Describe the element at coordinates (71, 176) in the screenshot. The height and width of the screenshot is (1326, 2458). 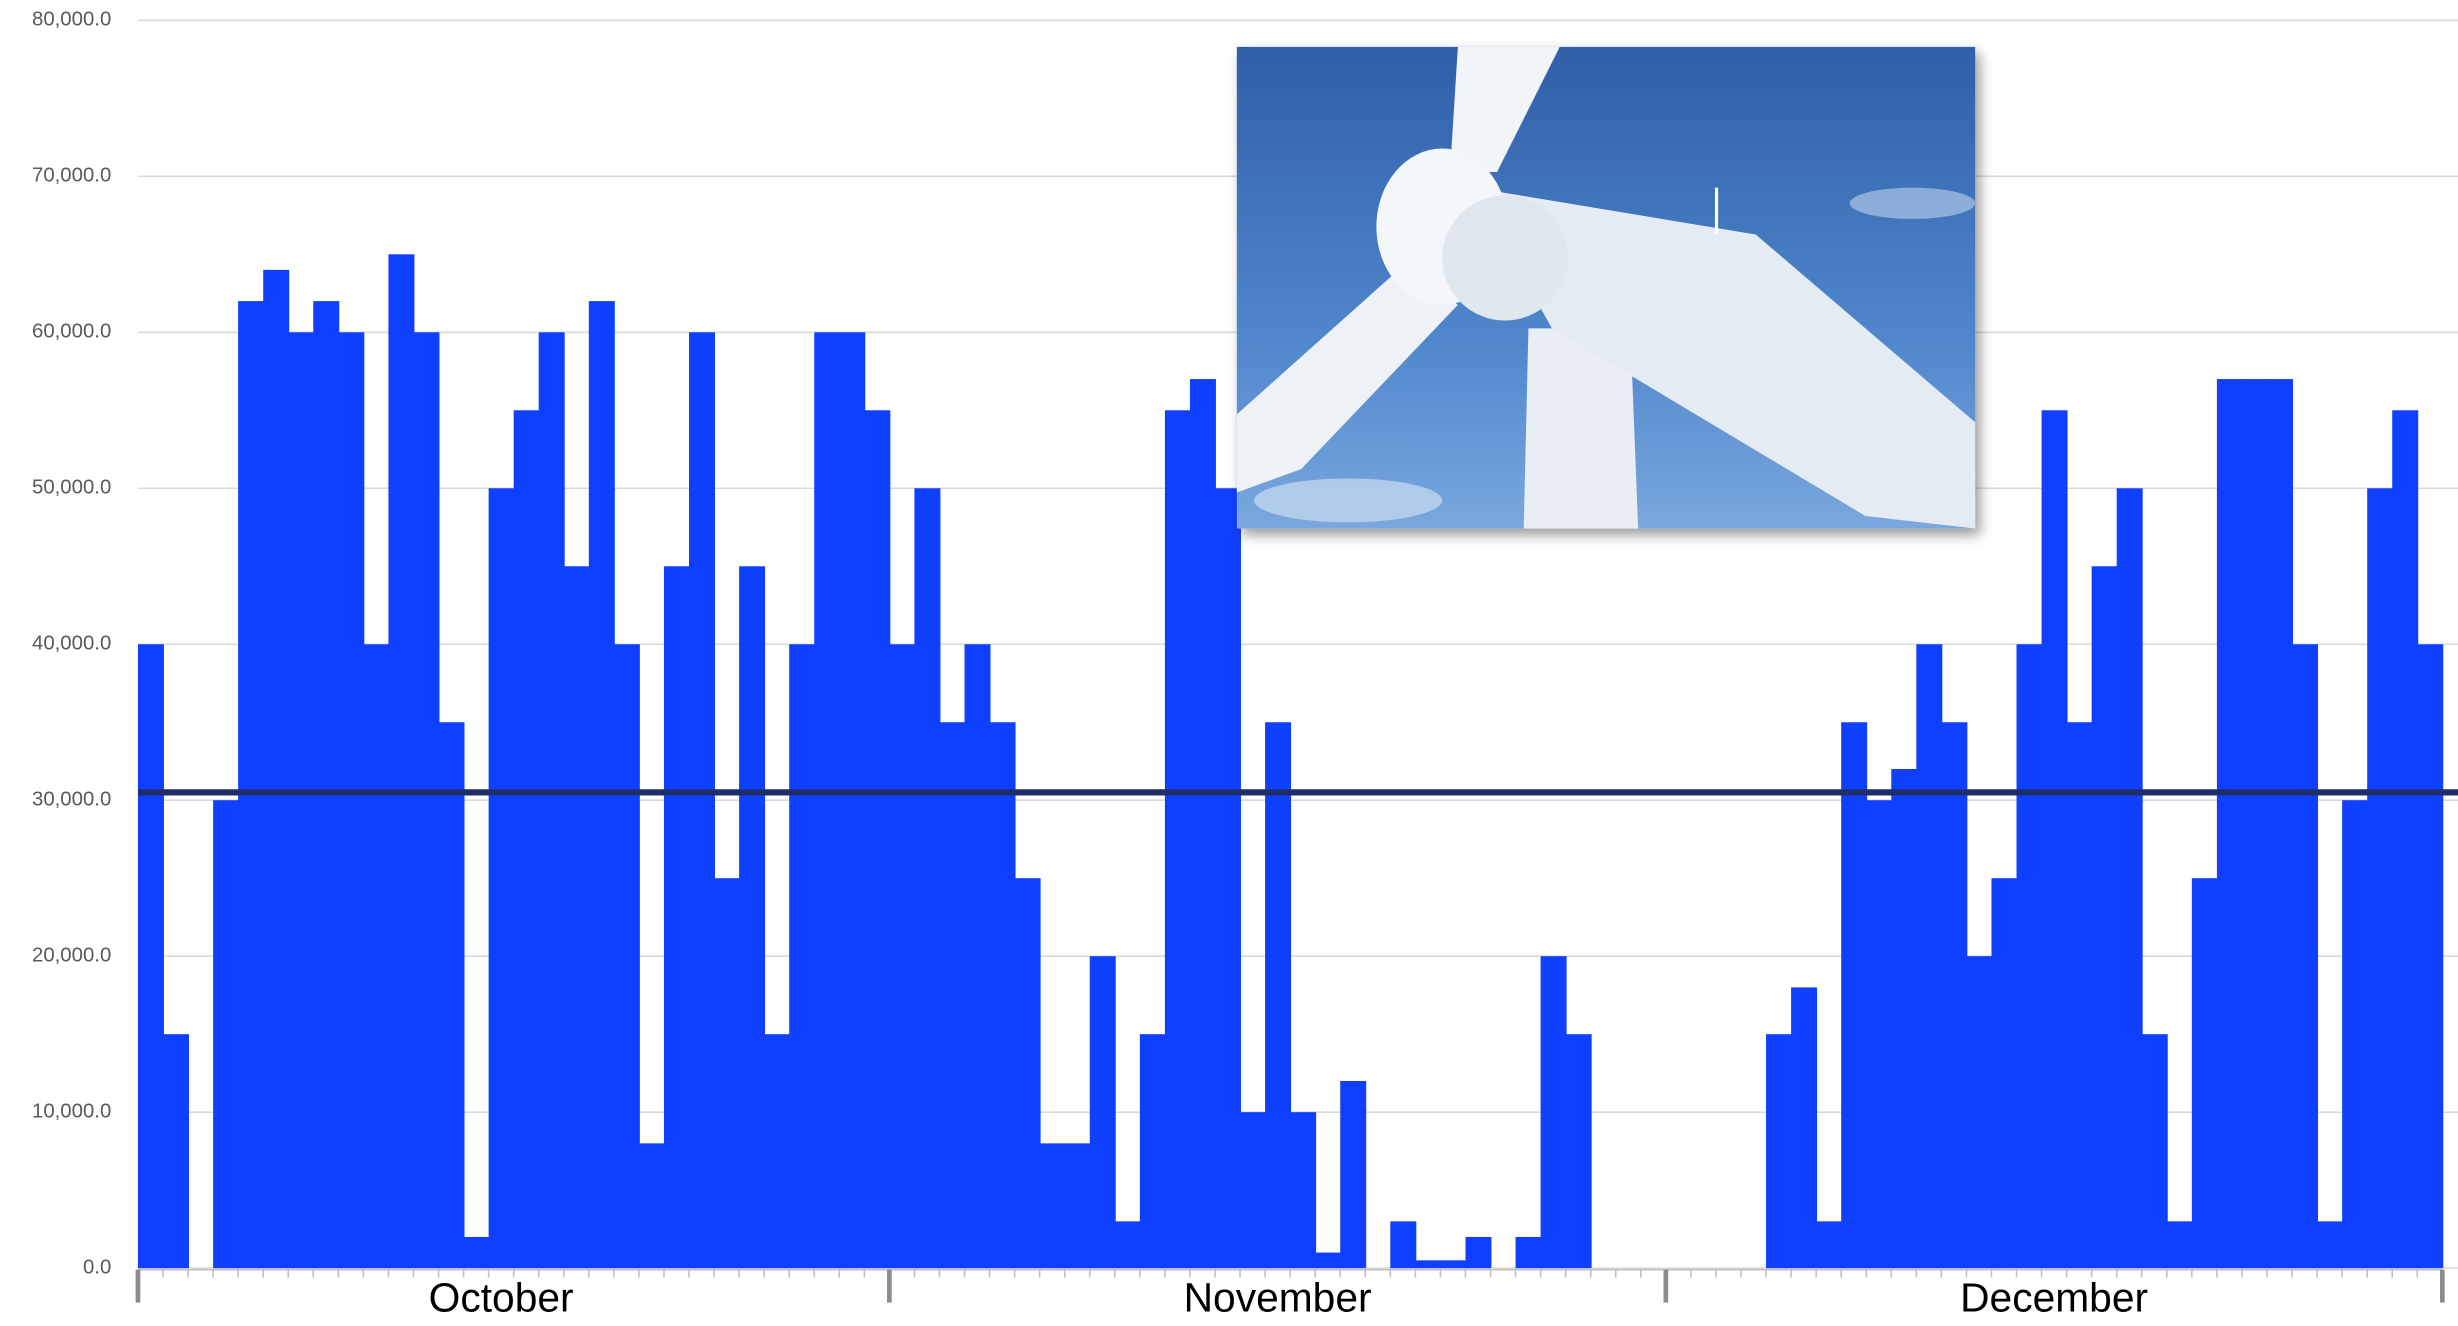
I see `y-tick-label: 70,000.0` at that location.